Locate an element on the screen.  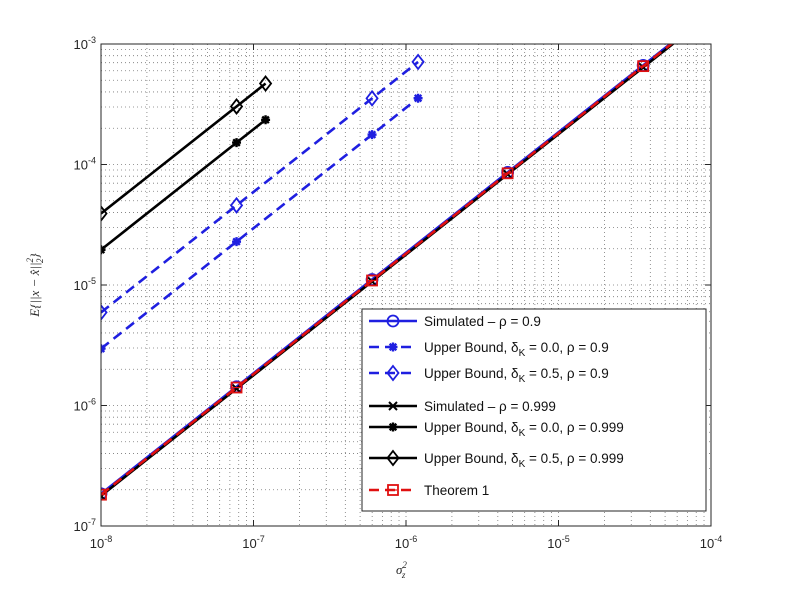
x-axis-label: σ2 z is located at coordinates (401, 570).